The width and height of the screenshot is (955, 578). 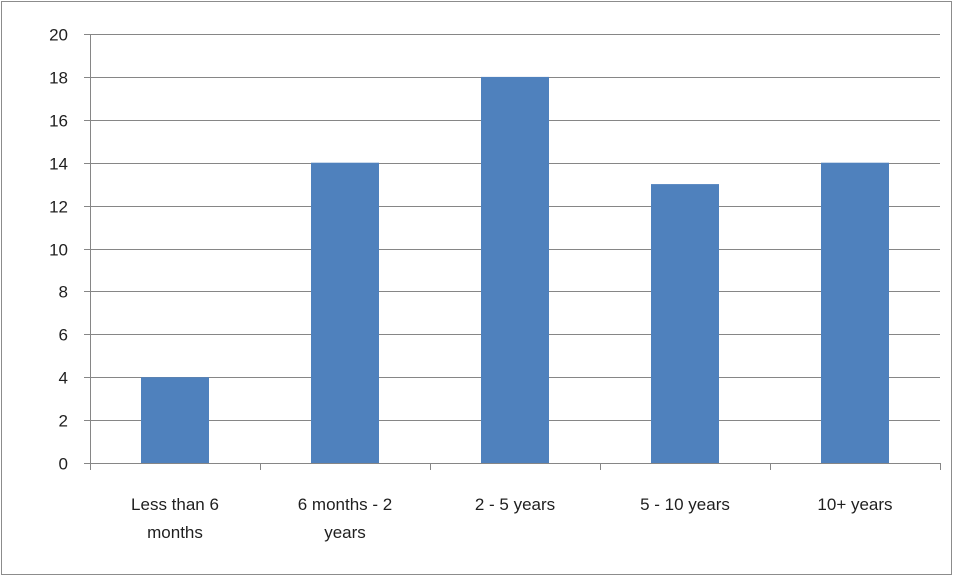 I want to click on x-tick-label-line: years, so click(x=345, y=532).